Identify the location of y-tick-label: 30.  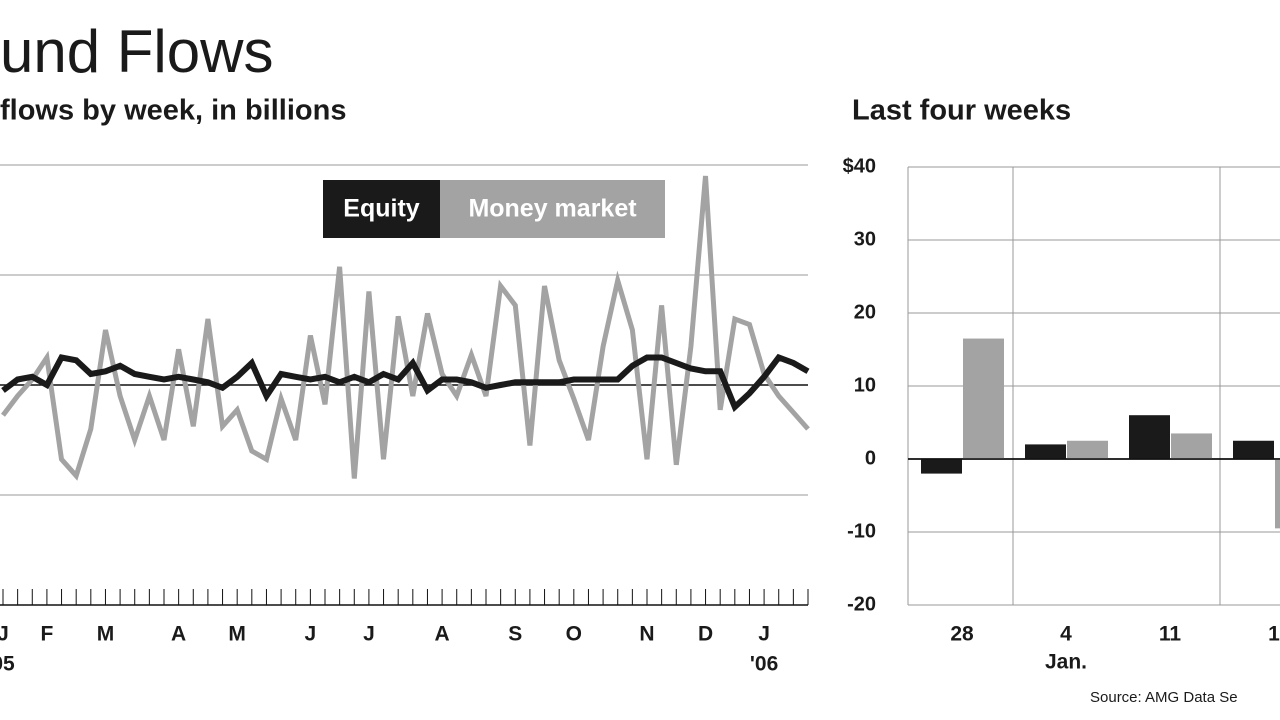
(865, 239).